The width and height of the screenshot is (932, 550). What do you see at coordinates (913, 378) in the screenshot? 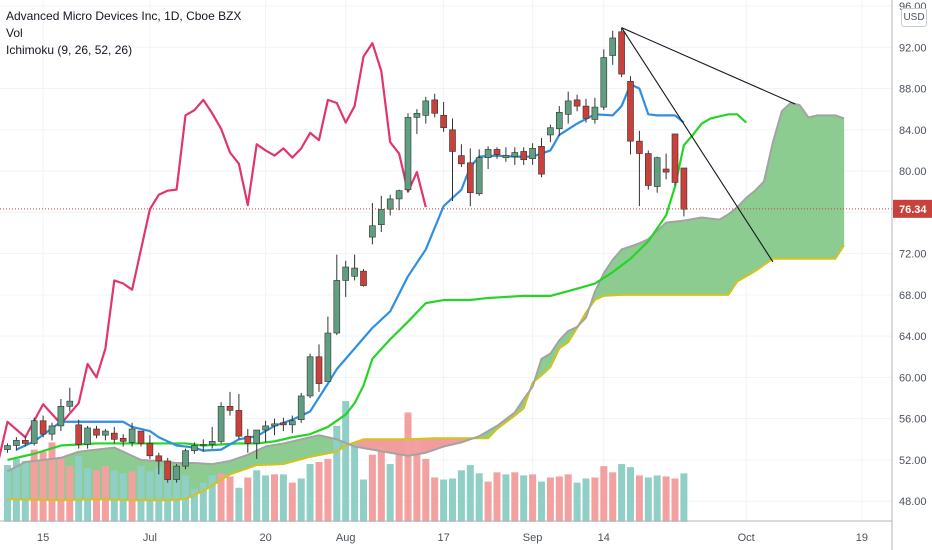
I see `price-tick-label: 60.00` at bounding box center [913, 378].